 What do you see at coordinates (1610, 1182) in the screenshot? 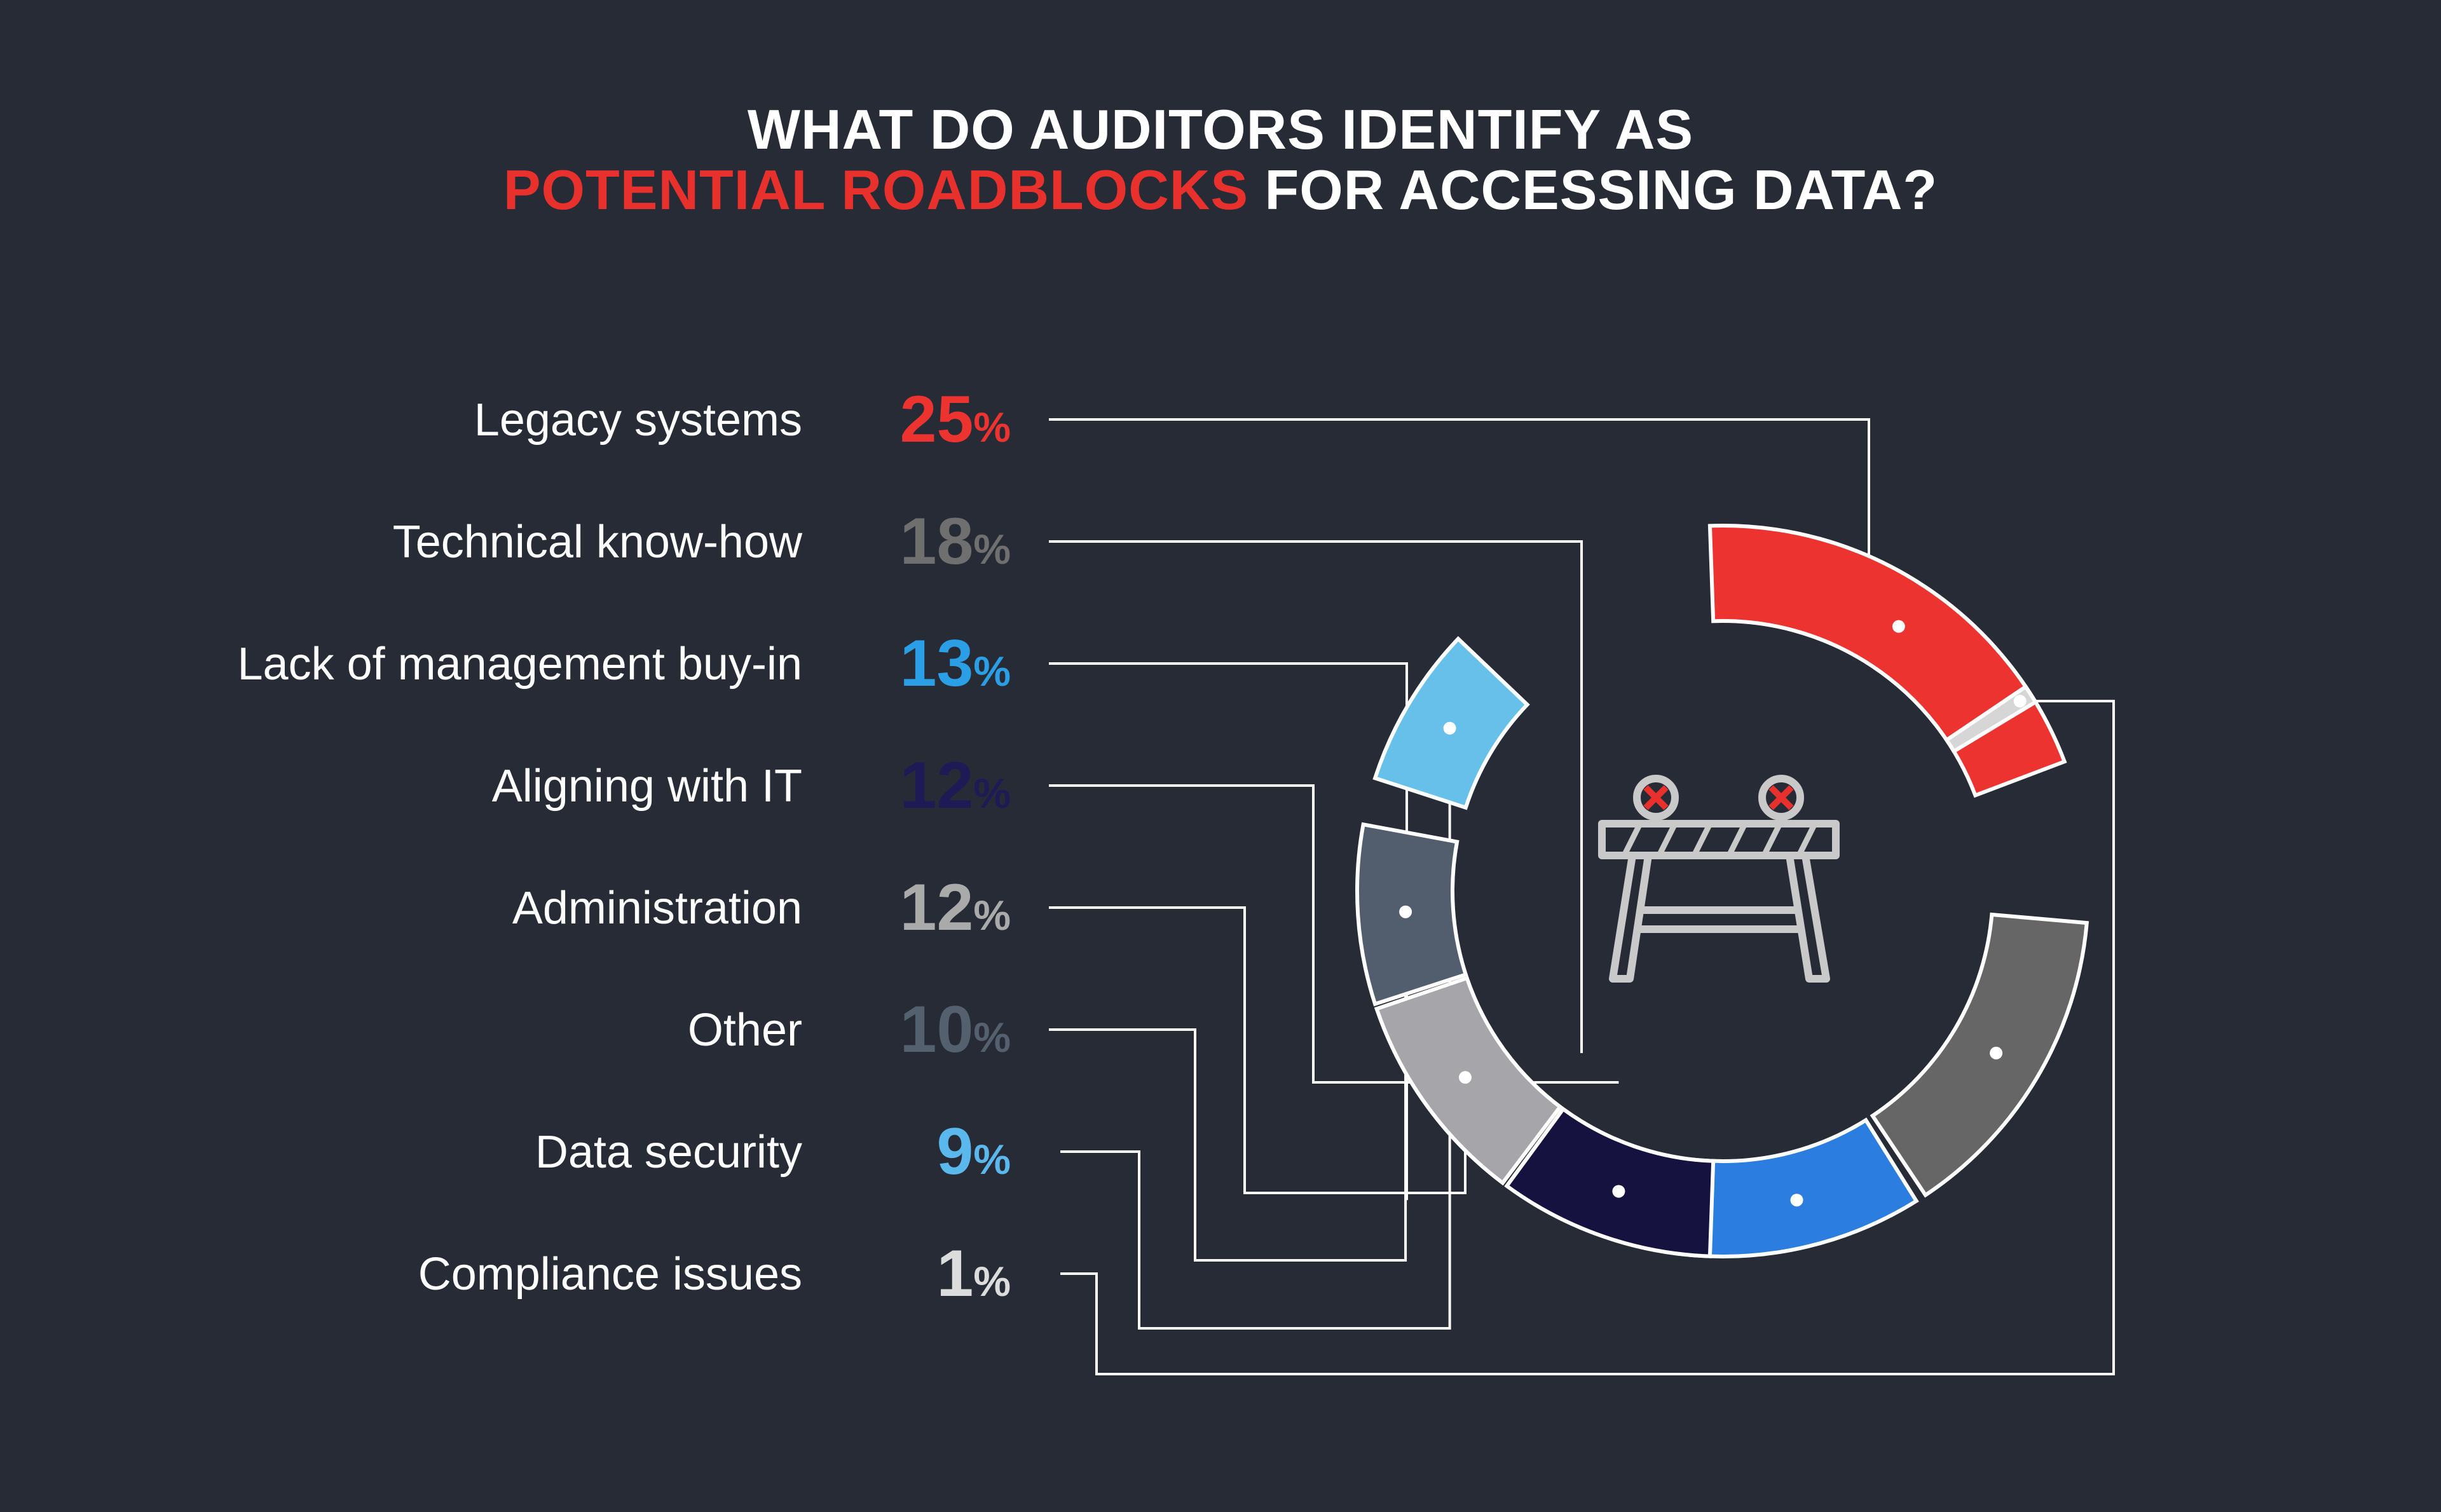
I see `donut-segment-aligning-with-it` at bounding box center [1610, 1182].